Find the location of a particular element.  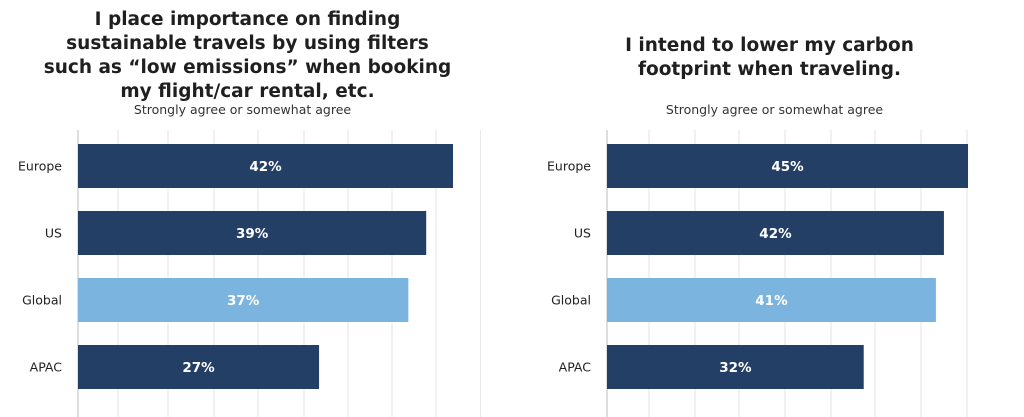

panel-divider is located at coordinates (480, 273).